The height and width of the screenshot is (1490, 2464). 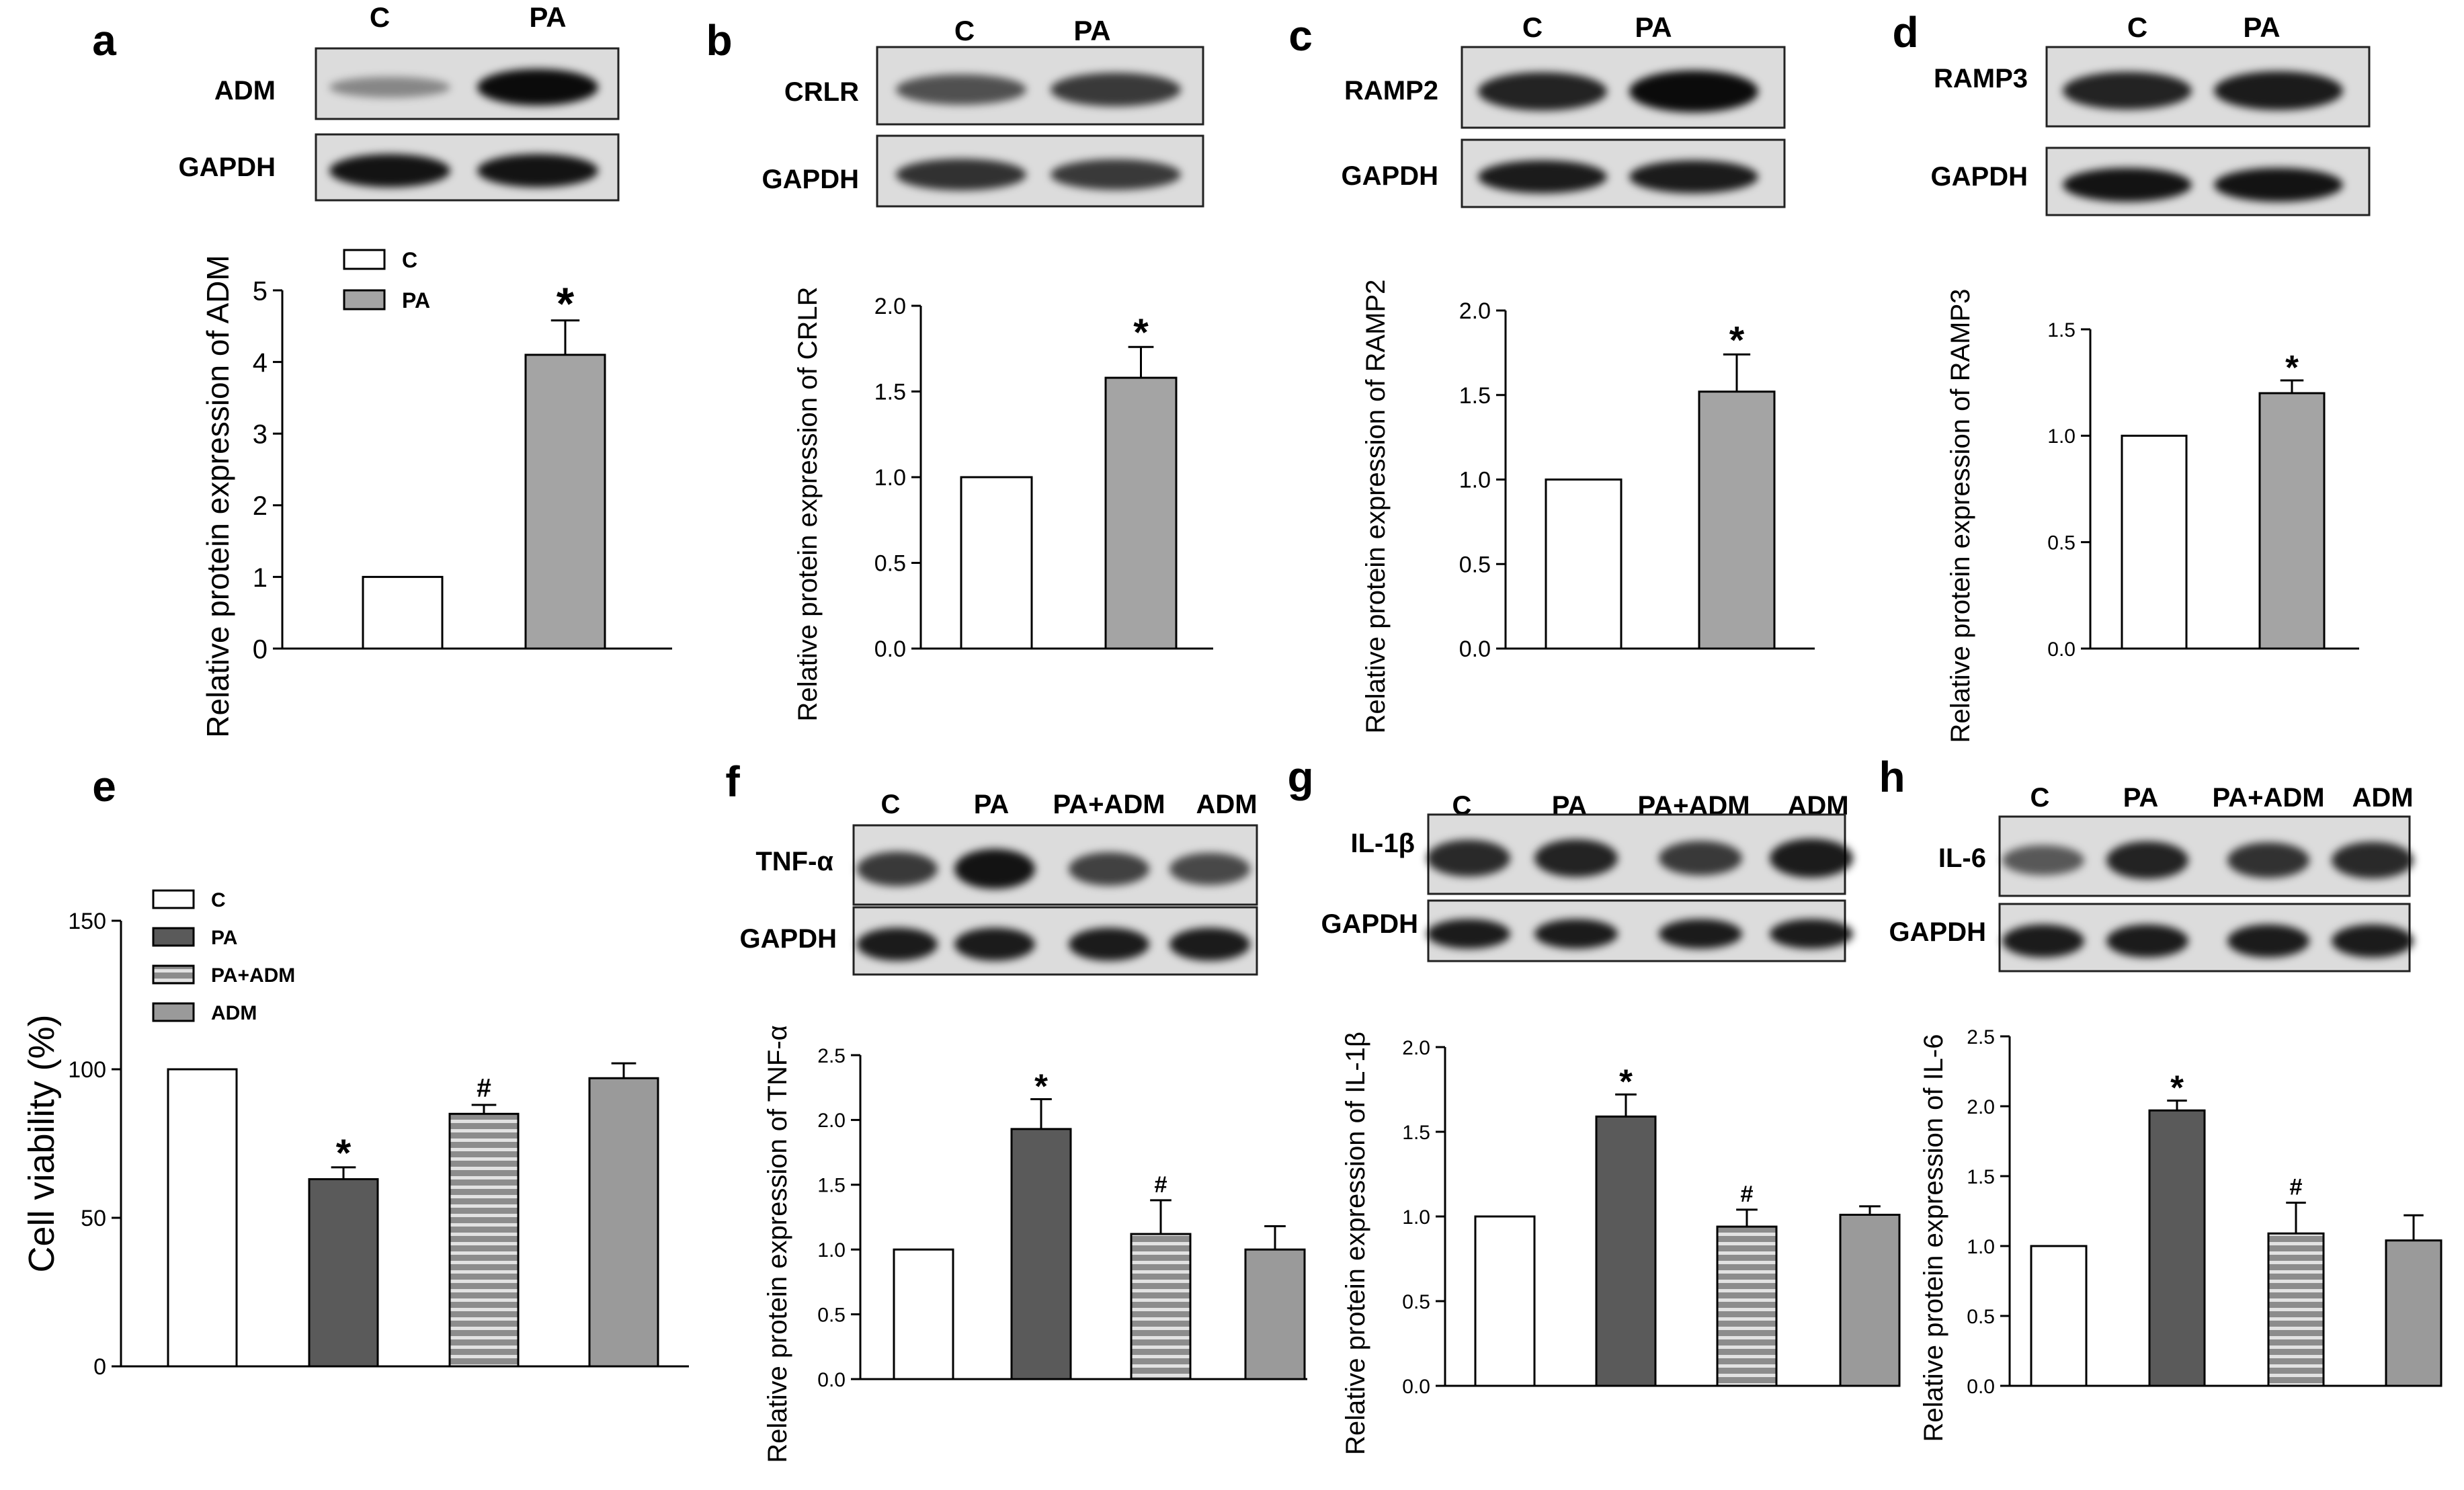 What do you see at coordinates (1040, 171) in the screenshot?
I see `blot-gapdh-b` at bounding box center [1040, 171].